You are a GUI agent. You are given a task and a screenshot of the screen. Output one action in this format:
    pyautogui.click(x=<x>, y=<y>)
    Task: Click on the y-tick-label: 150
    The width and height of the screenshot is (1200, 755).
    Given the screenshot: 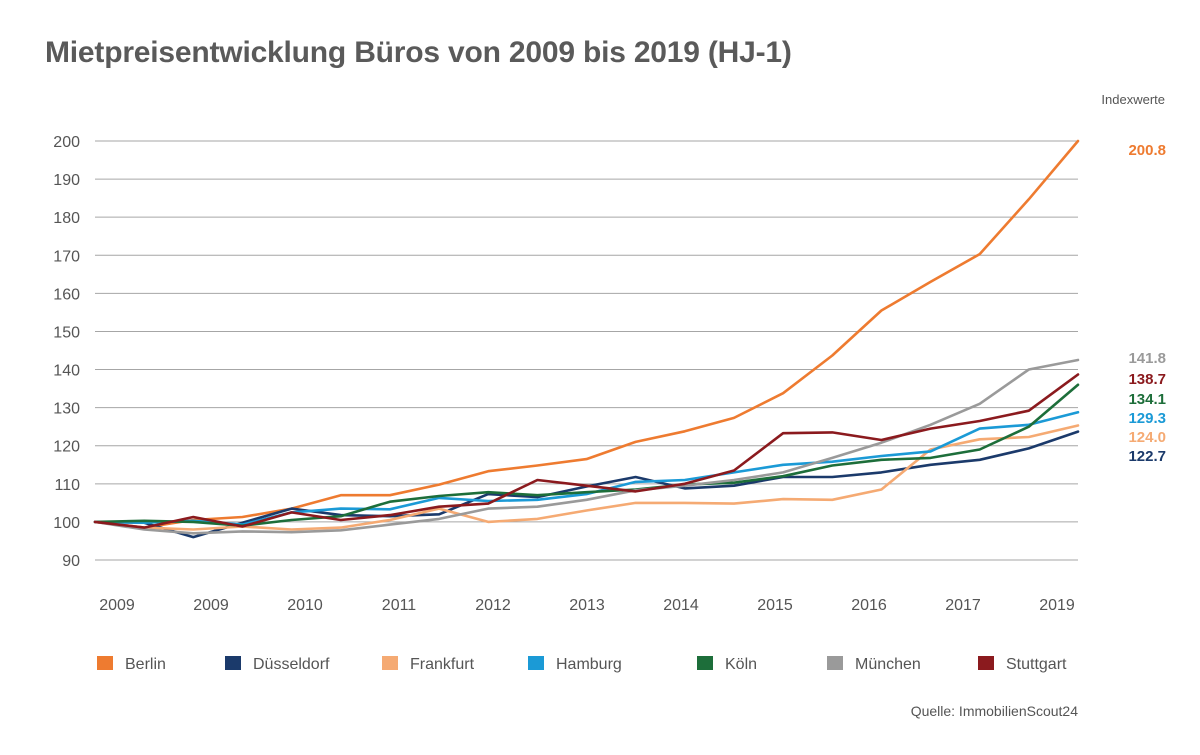 What is the action you would take?
    pyautogui.click(x=66, y=332)
    